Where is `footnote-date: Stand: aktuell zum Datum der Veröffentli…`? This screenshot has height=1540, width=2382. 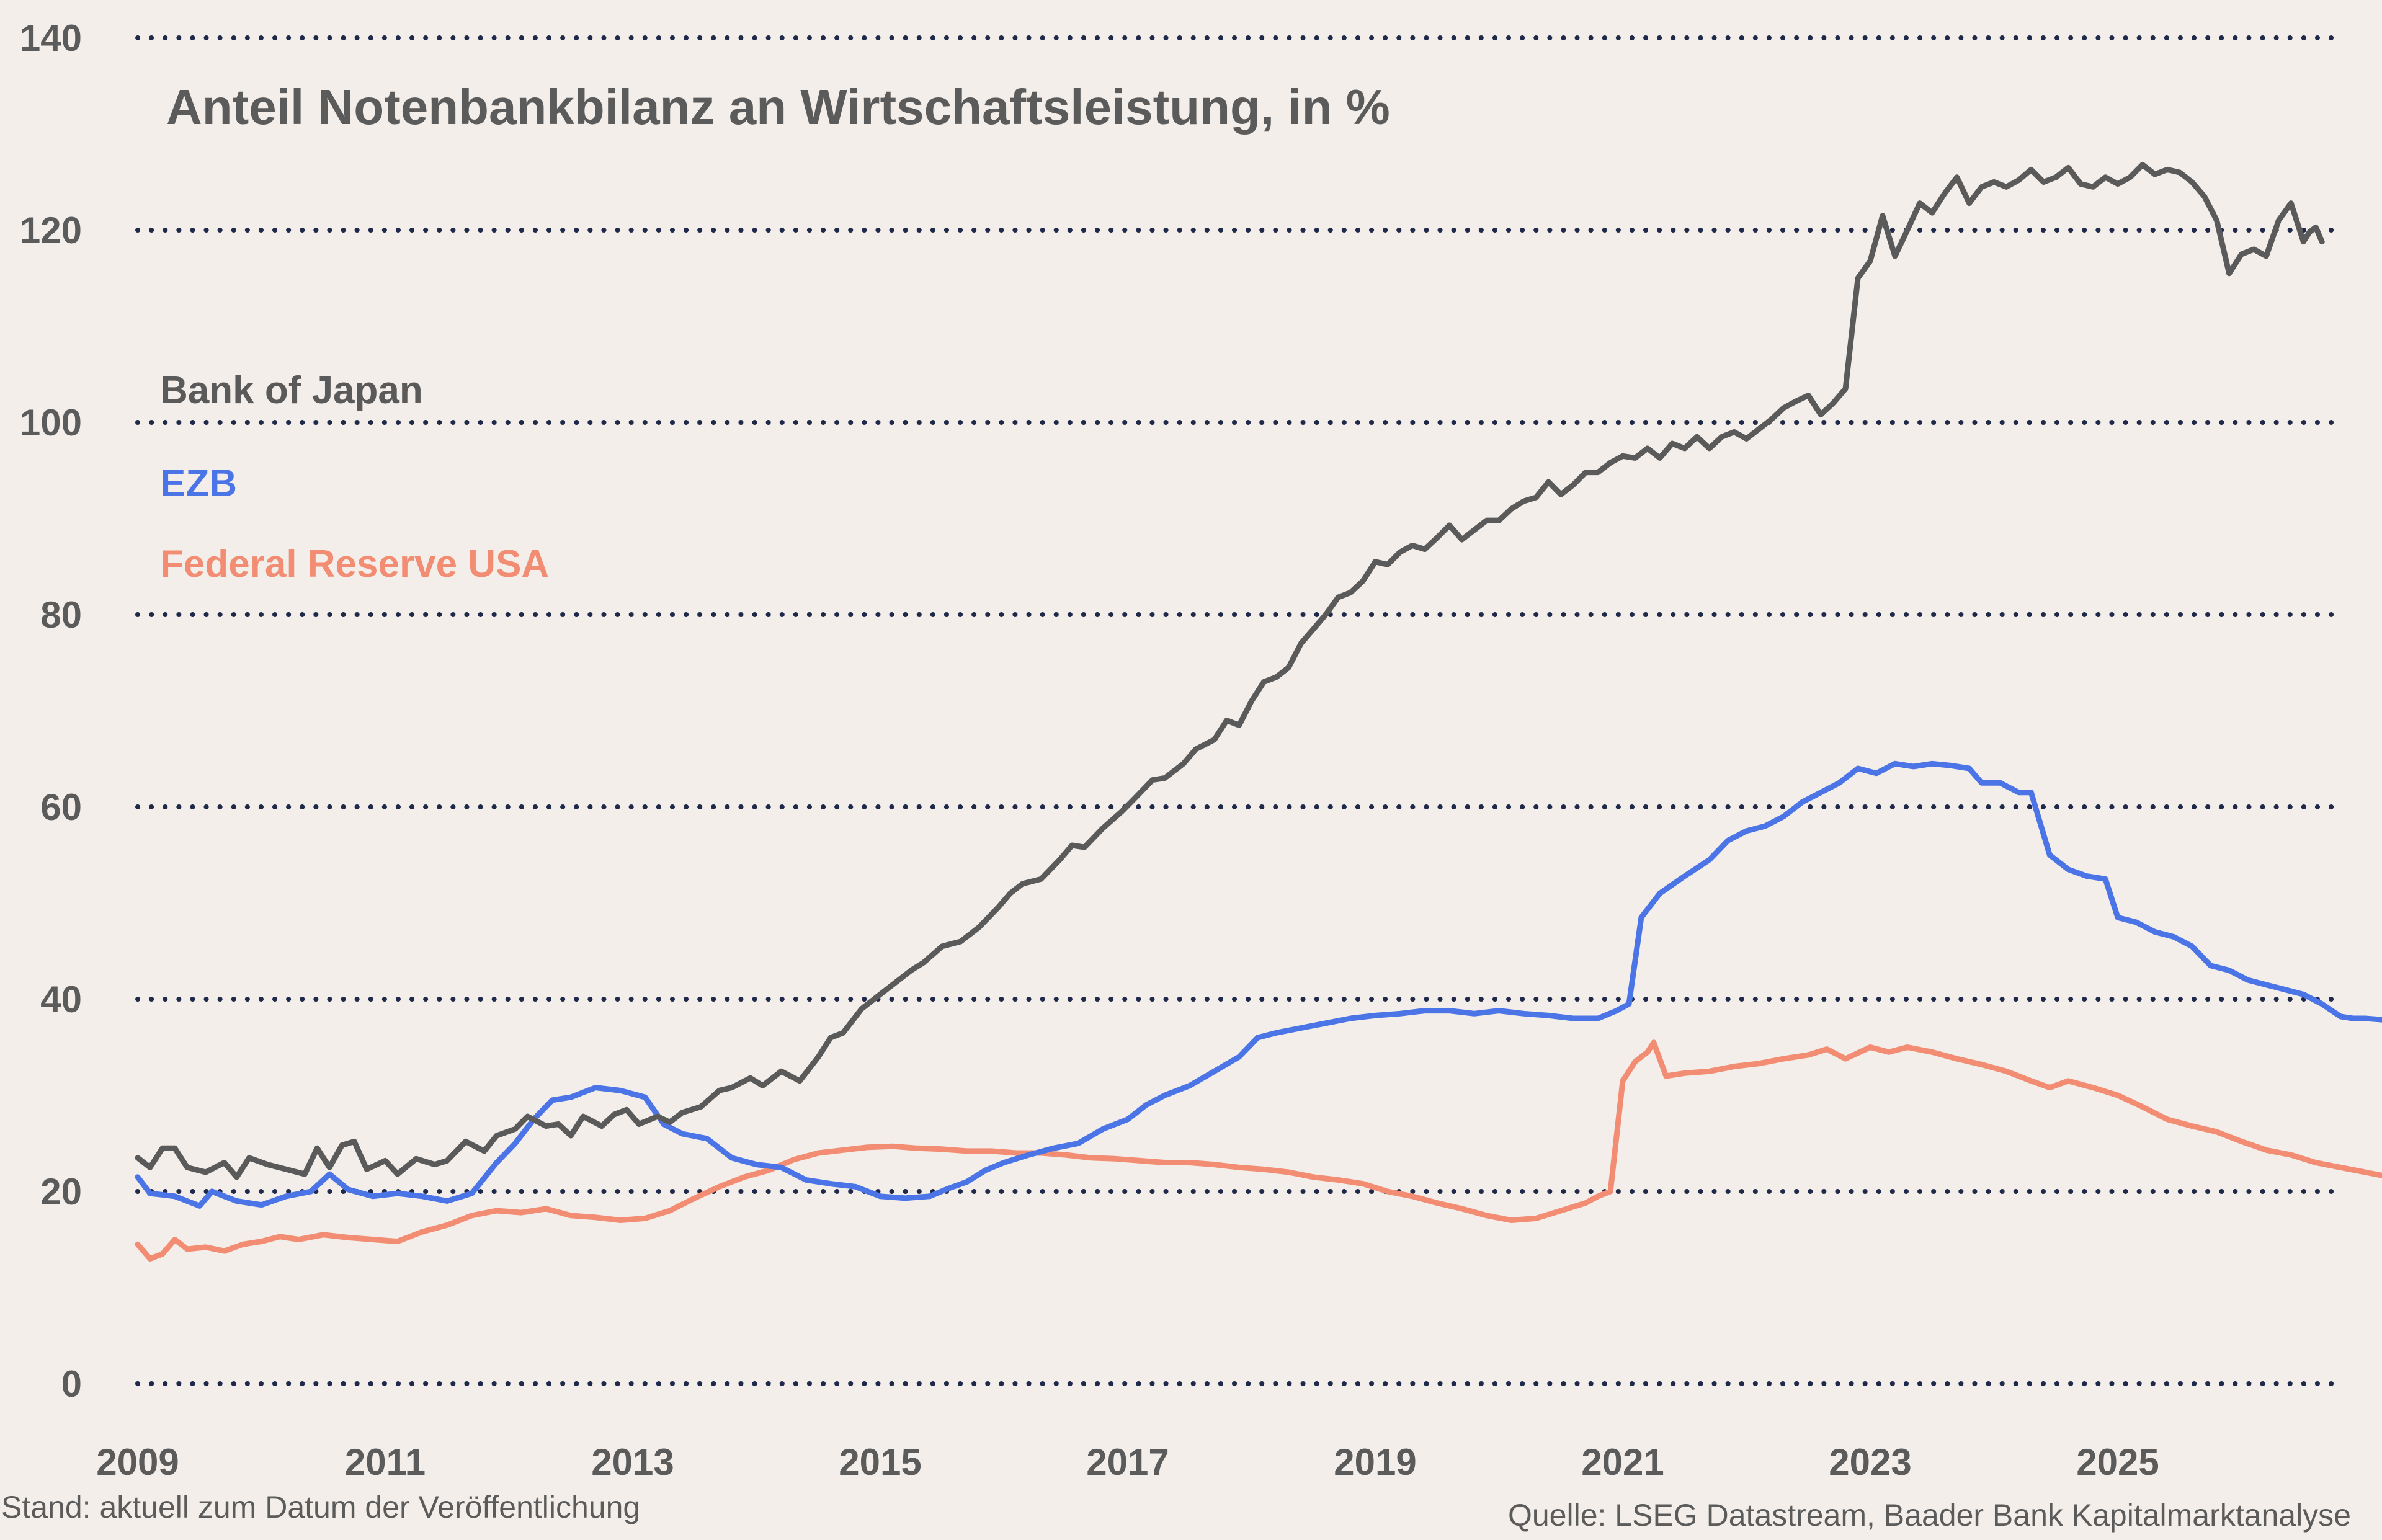 footnote-date: Stand: aktuell zum Datum der Veröffentli… is located at coordinates (321, 1507).